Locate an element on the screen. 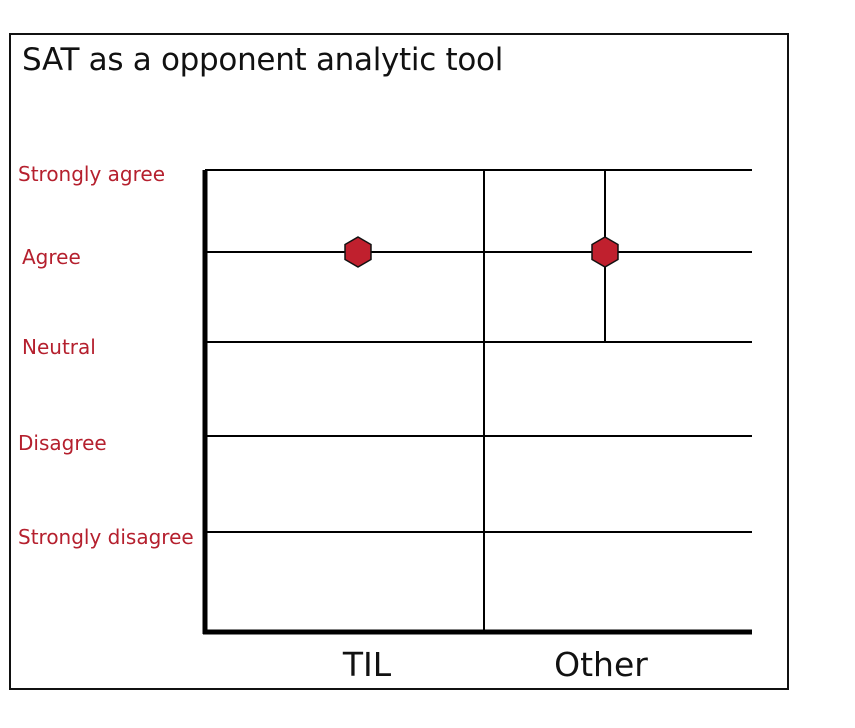 This screenshot has width=855, height=728. y-tick-label-strongly-disagree: Strongly disagree is located at coordinates (106, 537).